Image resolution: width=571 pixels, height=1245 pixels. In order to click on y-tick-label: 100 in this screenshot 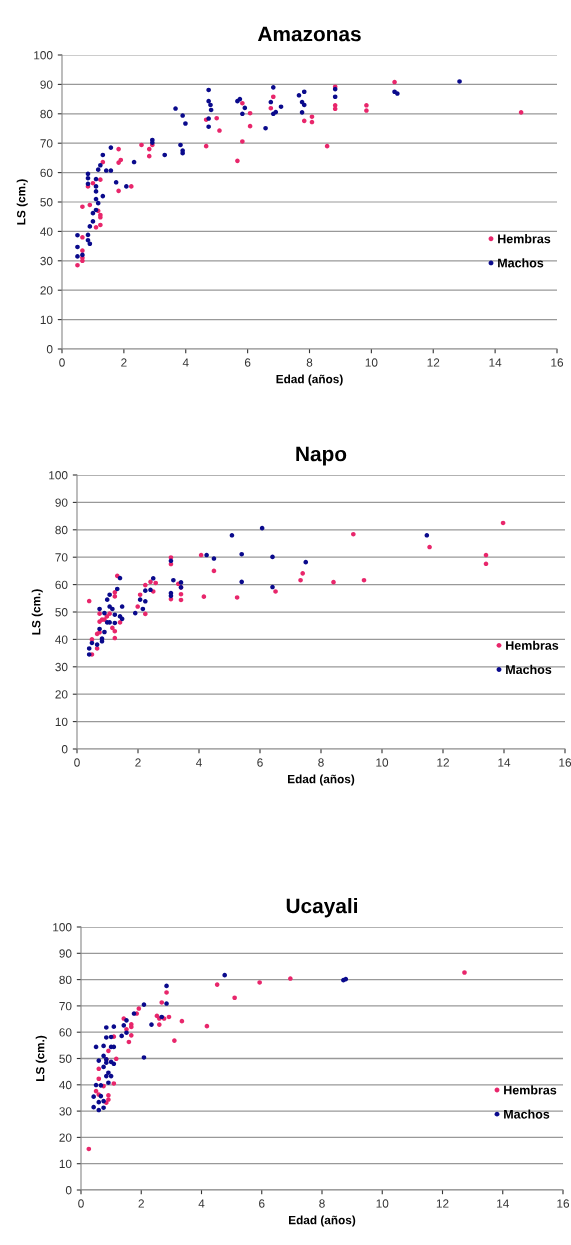, I will do `click(58, 475)`.